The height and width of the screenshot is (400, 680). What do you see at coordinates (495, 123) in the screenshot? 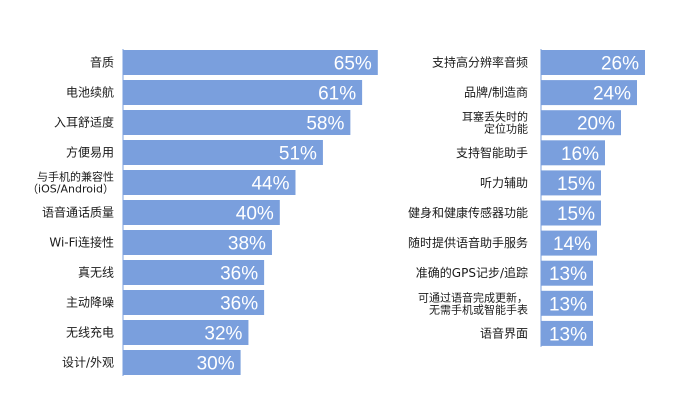
I see `right-category-label: 耳塞丢失时的定位功能` at bounding box center [495, 123].